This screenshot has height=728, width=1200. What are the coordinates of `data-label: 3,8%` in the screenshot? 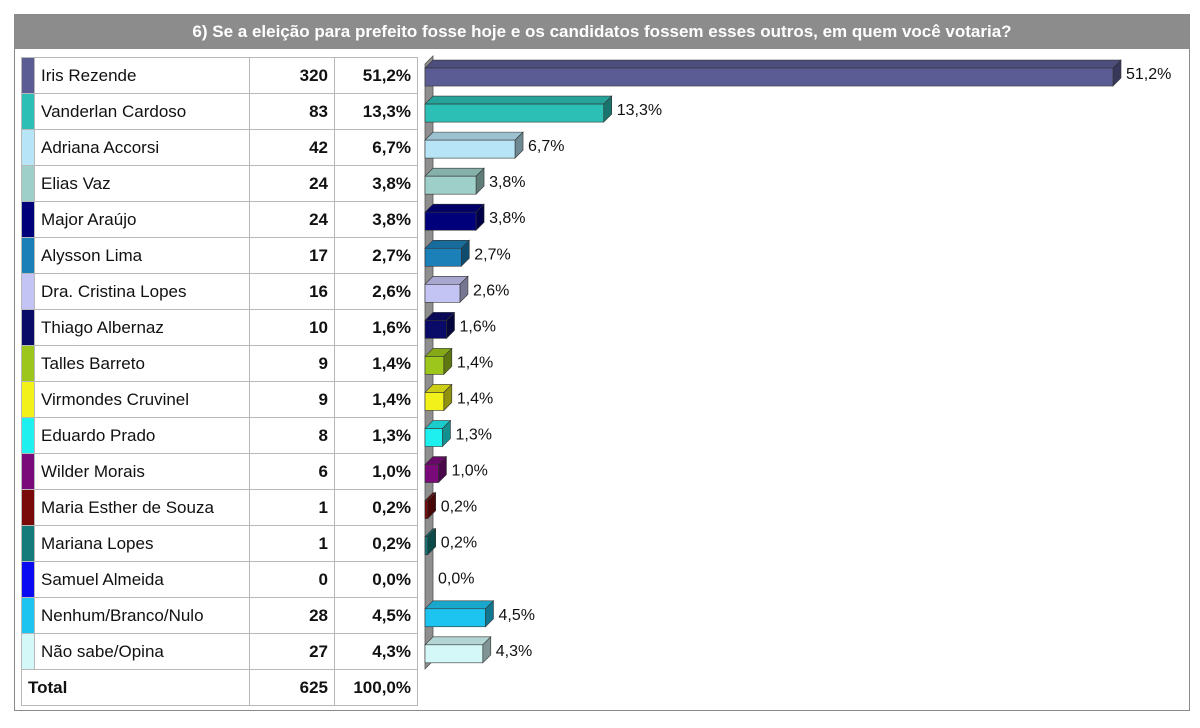 It's located at (507, 182).